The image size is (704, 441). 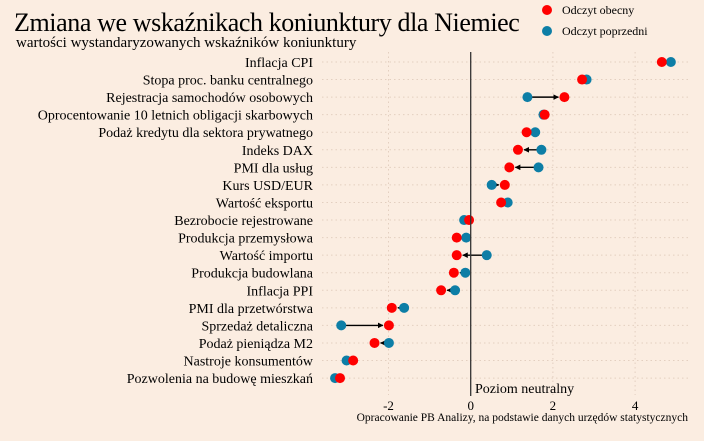 I want to click on category-label: Podaż pieniądza M2, so click(x=256, y=344).